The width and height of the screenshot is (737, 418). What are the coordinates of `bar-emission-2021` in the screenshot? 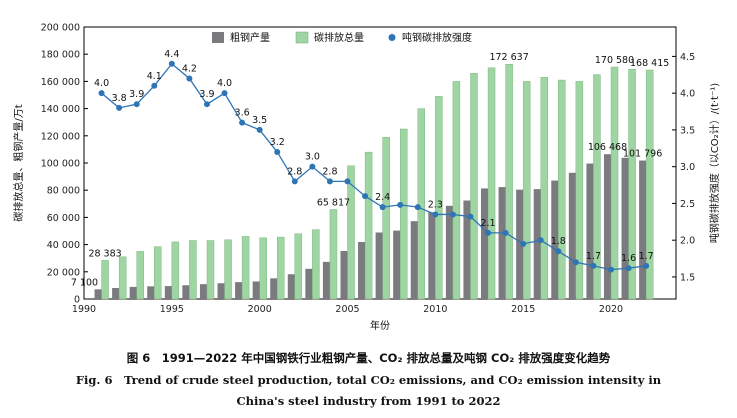 It's located at (632, 184).